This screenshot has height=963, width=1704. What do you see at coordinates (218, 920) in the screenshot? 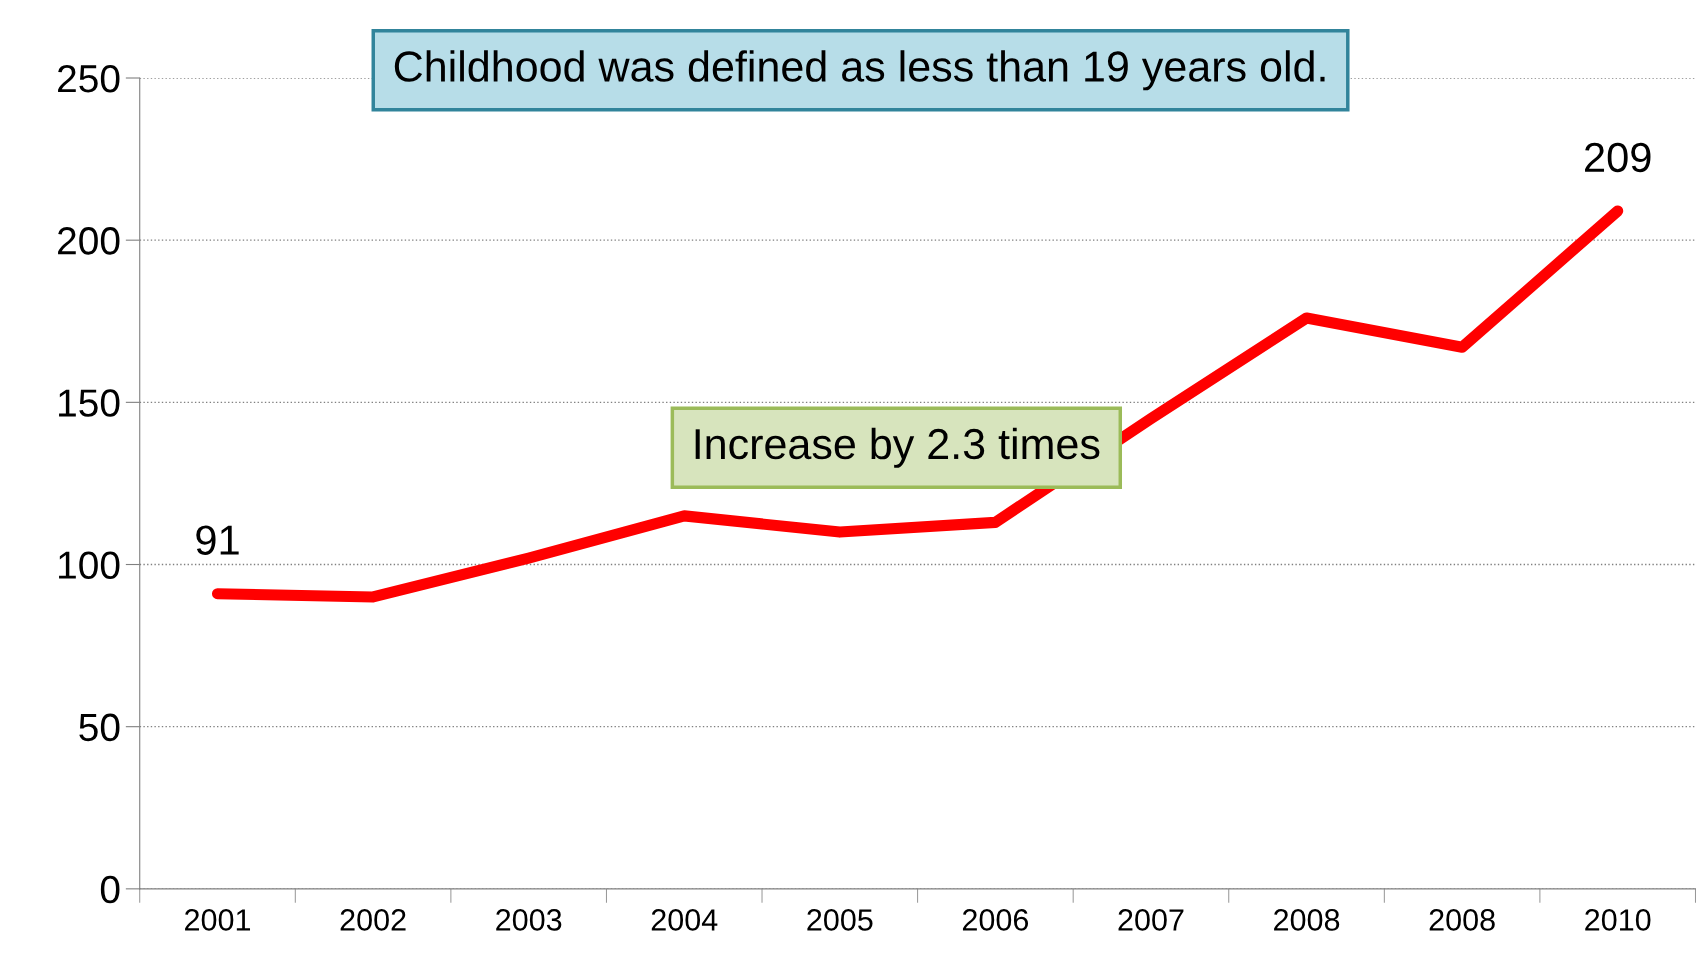
I see `x-tick-label: 2001` at bounding box center [218, 920].